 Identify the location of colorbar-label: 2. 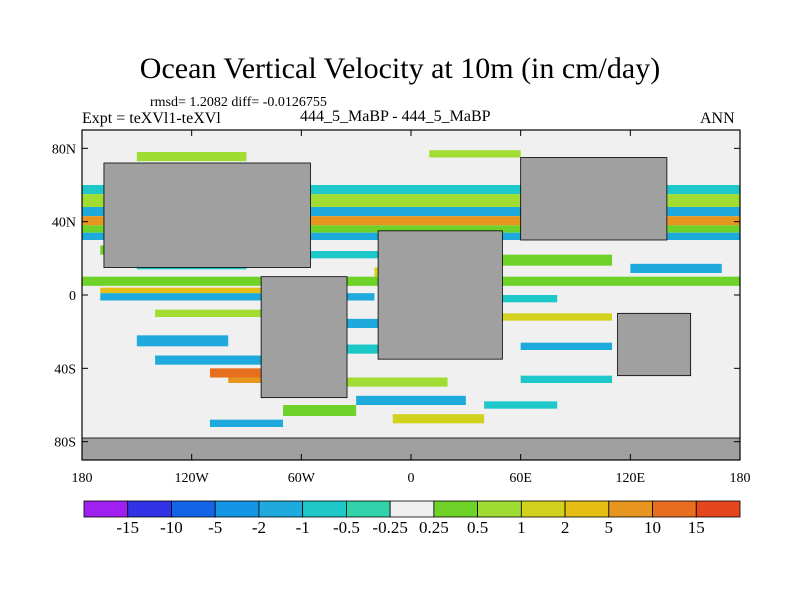
(565, 527).